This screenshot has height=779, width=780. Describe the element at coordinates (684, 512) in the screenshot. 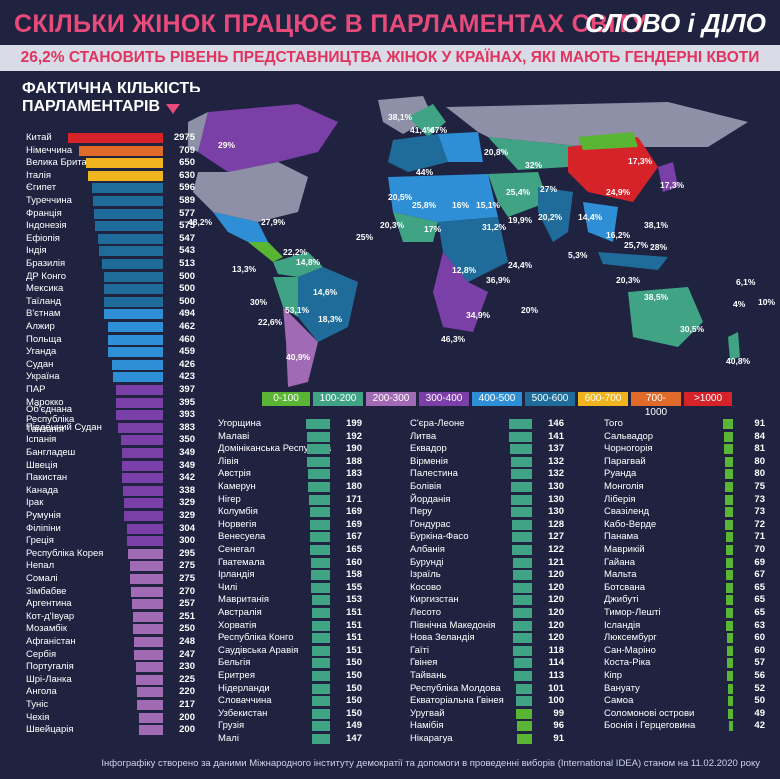

I see `bar-row: Свазіленд 73` at that location.